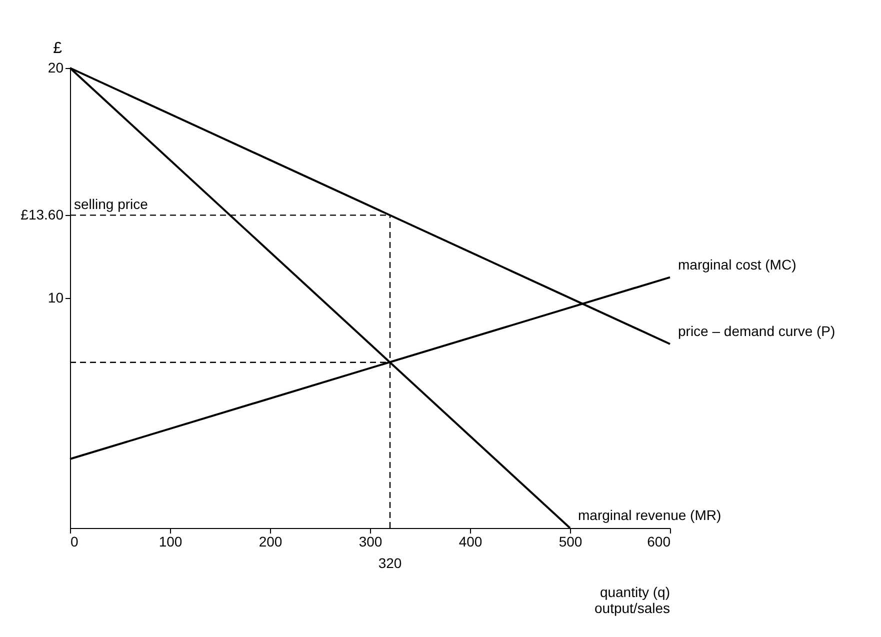 The width and height of the screenshot is (881, 637). I want to click on x-tick-label: 100, so click(170, 542).